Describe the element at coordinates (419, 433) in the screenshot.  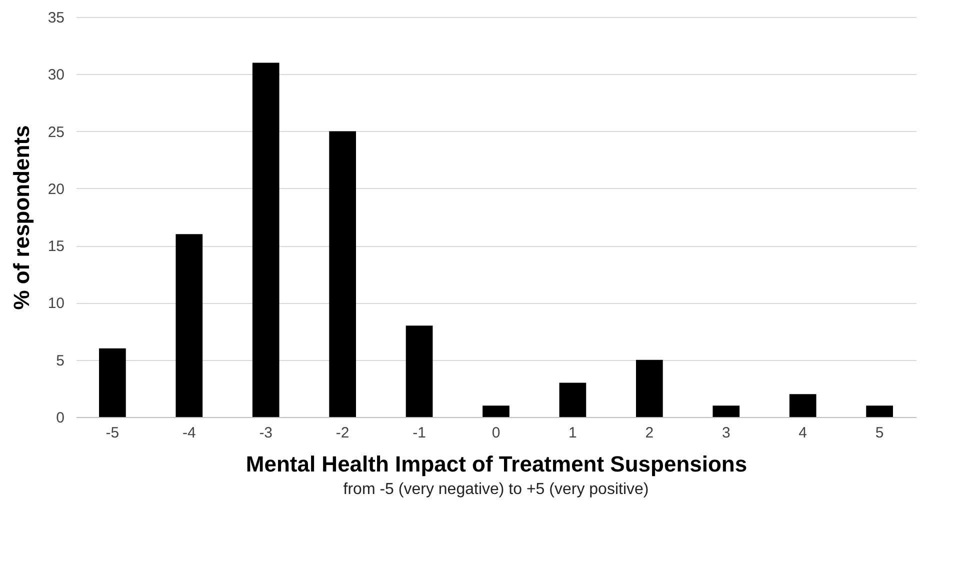
I see `x-tick-label: -1` at that location.